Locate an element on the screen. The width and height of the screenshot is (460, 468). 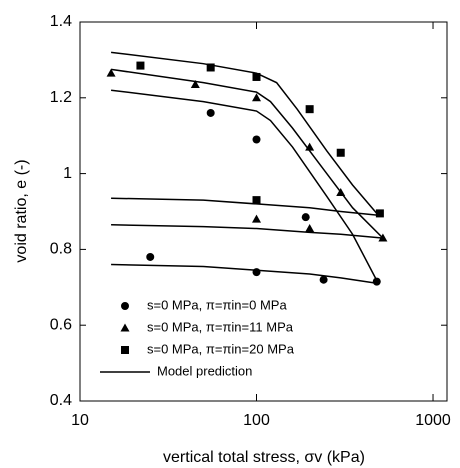
x-axis-label: vertical total stress, σv (kPa) is located at coordinates (264, 457).